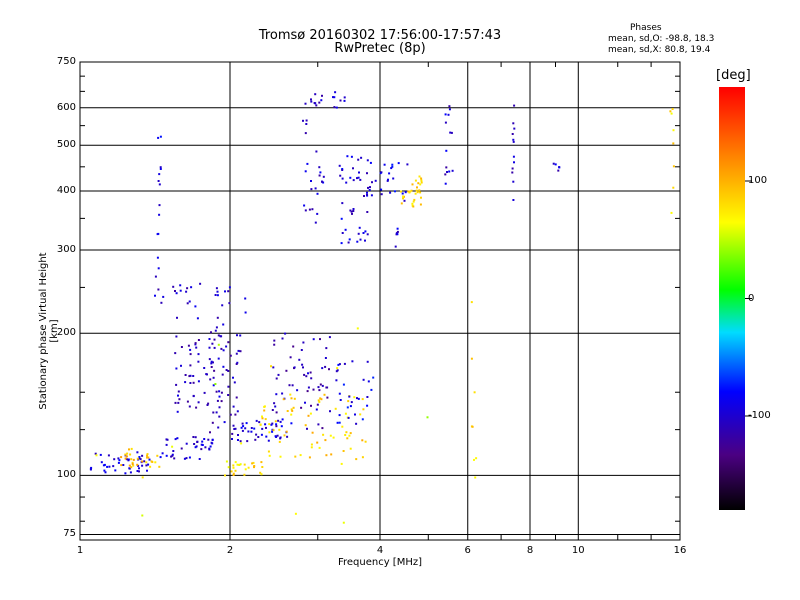 This screenshot has width=800, height=600. I want to click on y-tick-label: 300, so click(66, 249).